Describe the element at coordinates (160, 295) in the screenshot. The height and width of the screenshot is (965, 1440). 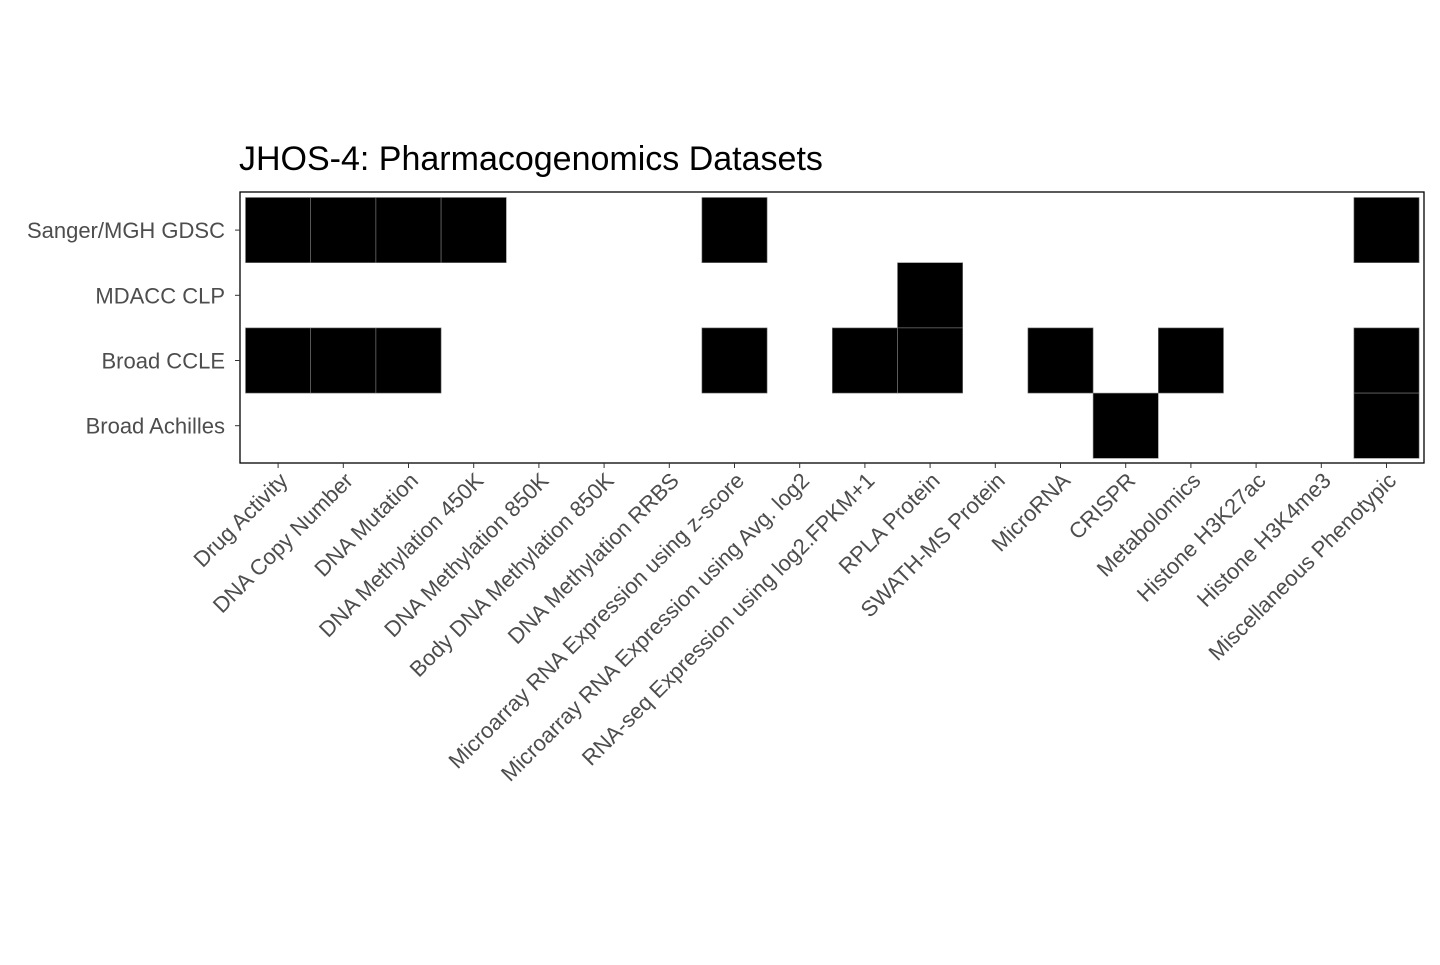
I see `y-tick-label: MDACC CLP` at that location.